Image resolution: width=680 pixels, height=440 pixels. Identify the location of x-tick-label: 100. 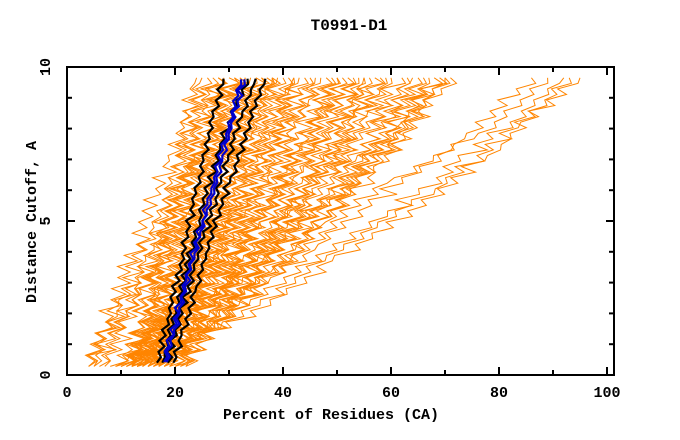
(606, 393).